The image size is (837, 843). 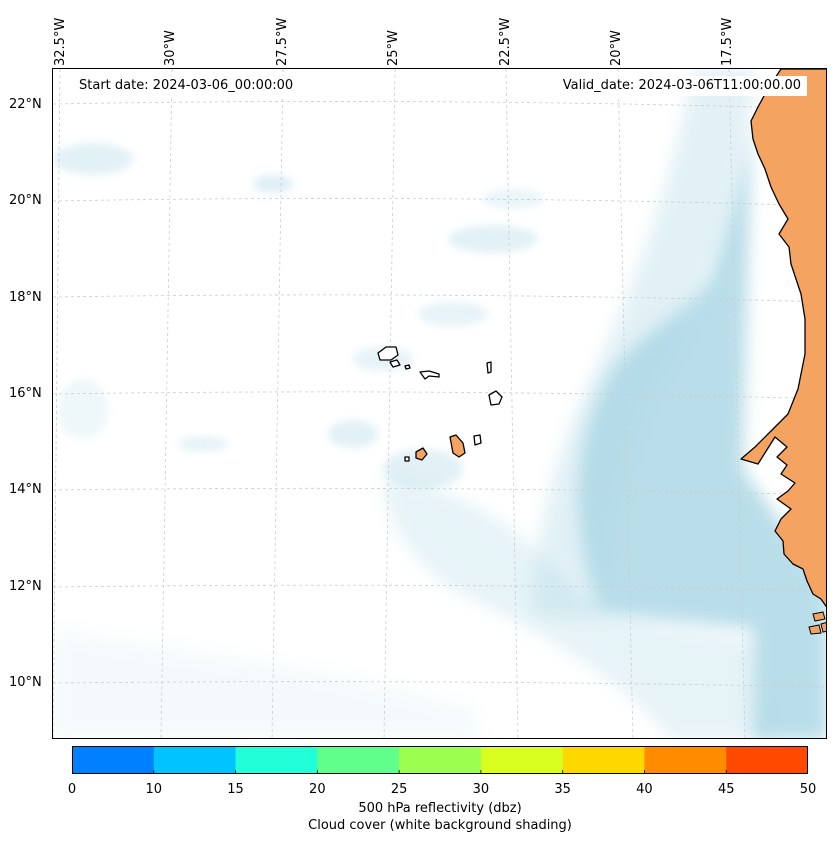 I want to click on africa-land, so click(x=783, y=338).